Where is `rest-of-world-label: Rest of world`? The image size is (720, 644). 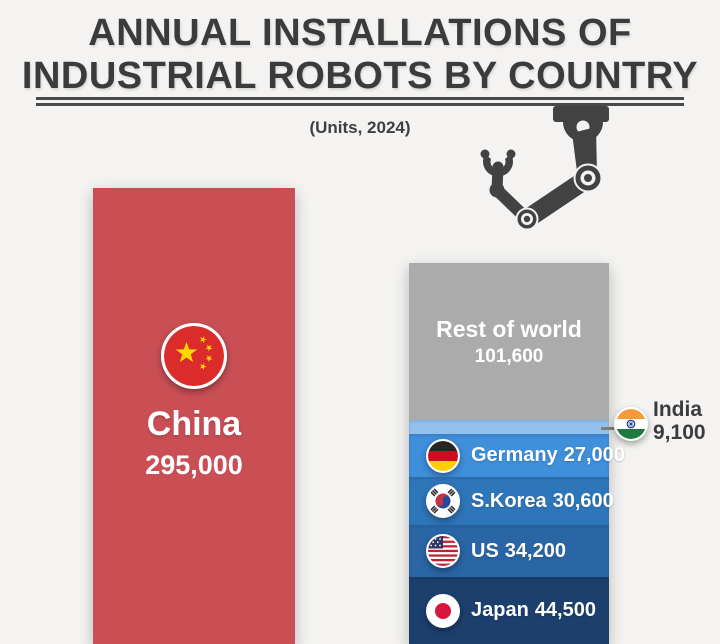
rest-of-world-label: Rest of world is located at coordinates (509, 328).